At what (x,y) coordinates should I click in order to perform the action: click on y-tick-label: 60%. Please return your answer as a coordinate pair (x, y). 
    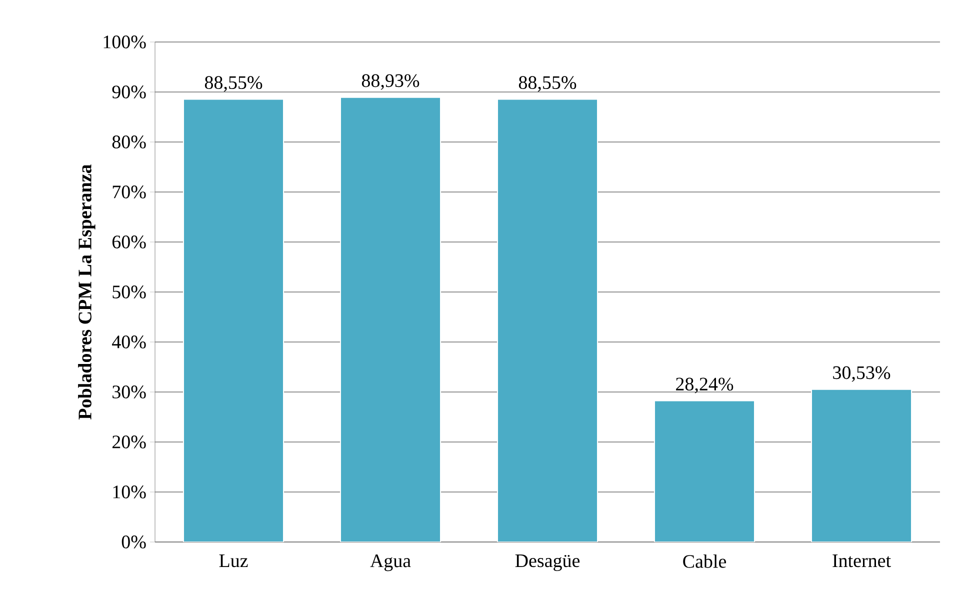
    Looking at the image, I should click on (129, 242).